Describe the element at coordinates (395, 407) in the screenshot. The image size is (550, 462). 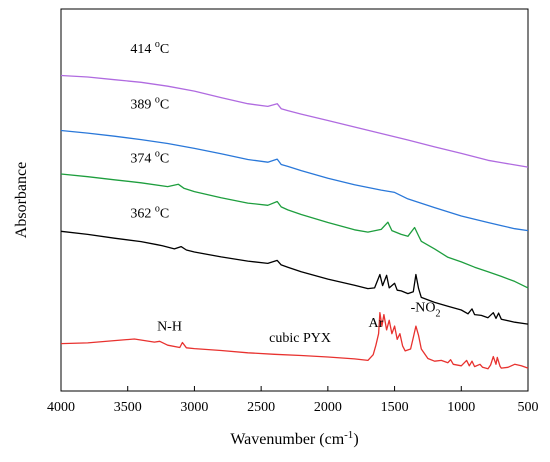
I see `x-tick-label: 1500` at that location.